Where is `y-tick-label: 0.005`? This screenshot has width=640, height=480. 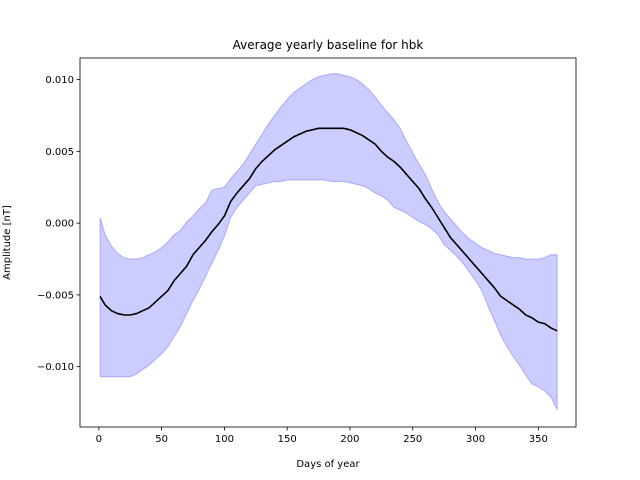
y-tick-label: 0.005 is located at coordinates (59, 152).